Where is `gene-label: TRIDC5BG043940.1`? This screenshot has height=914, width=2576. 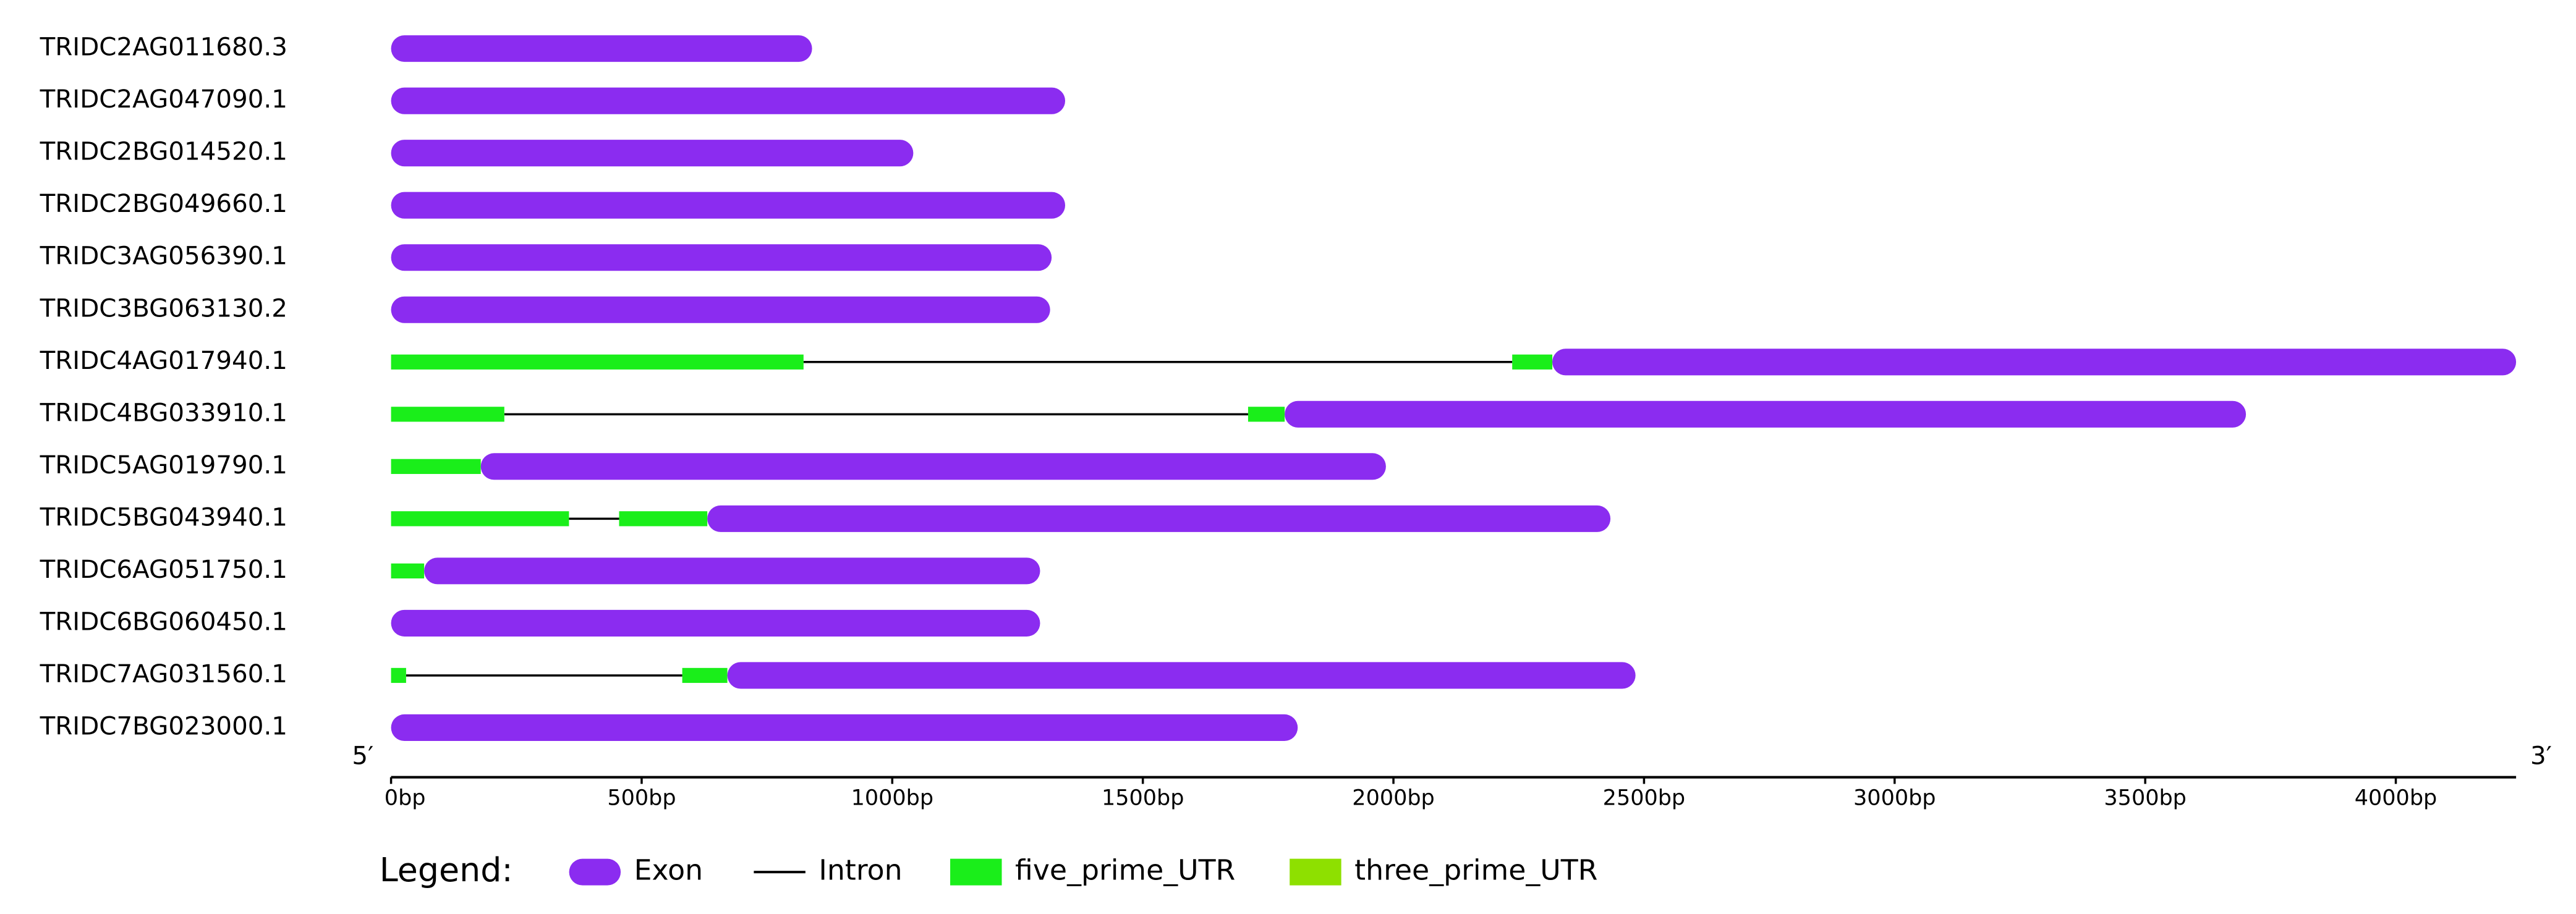
gene-label: TRIDC5BG043940.1 is located at coordinates (163, 516).